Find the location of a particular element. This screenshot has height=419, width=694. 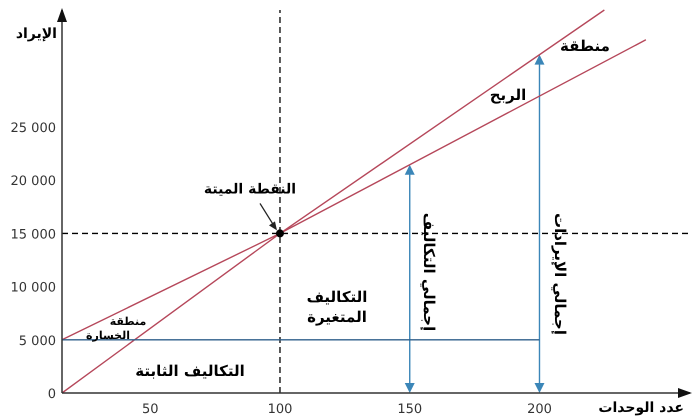

annotation: منطقة الخسارة is located at coordinates (116, 328).